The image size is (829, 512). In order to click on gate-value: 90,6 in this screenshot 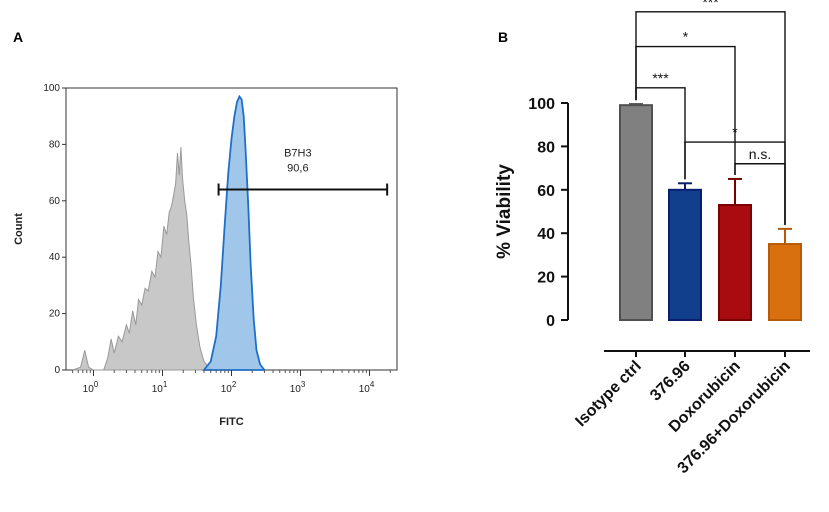, I will do `click(297, 169)`.